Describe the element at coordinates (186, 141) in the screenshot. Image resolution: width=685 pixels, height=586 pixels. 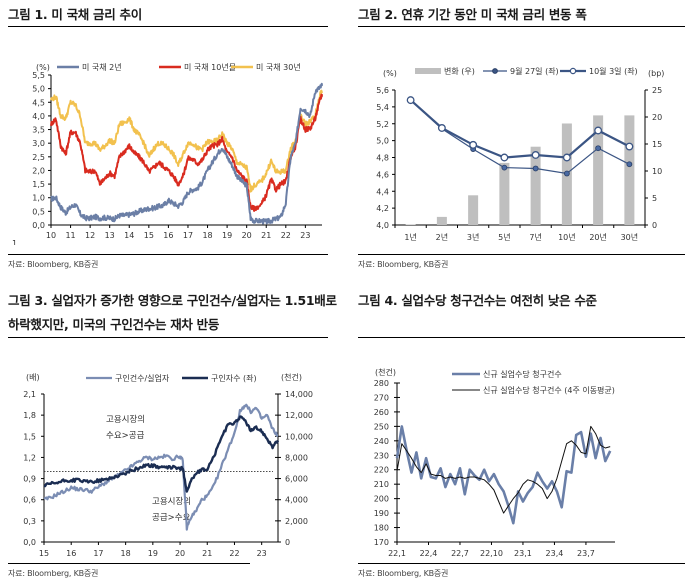
I see `series-line-미-국채-30년` at that location.